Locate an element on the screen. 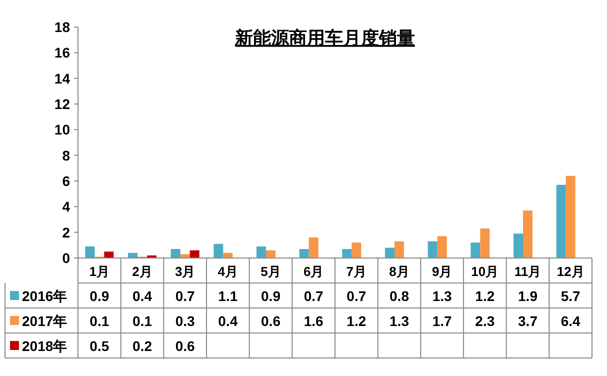 This screenshot has height=376, width=607. y-tick-label: 8 is located at coordinates (66, 155).